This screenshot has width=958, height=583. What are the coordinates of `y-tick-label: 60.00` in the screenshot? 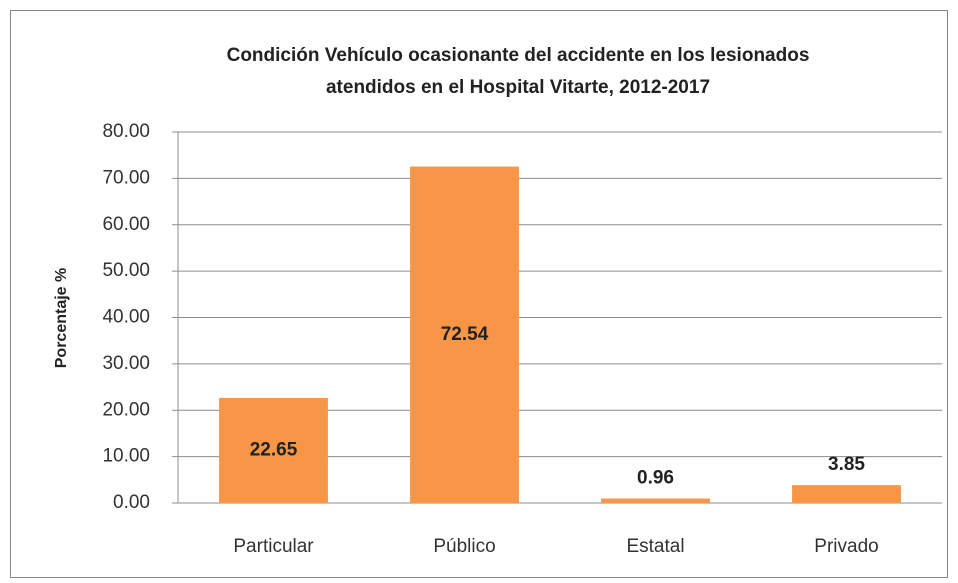 It's located at (126, 224).